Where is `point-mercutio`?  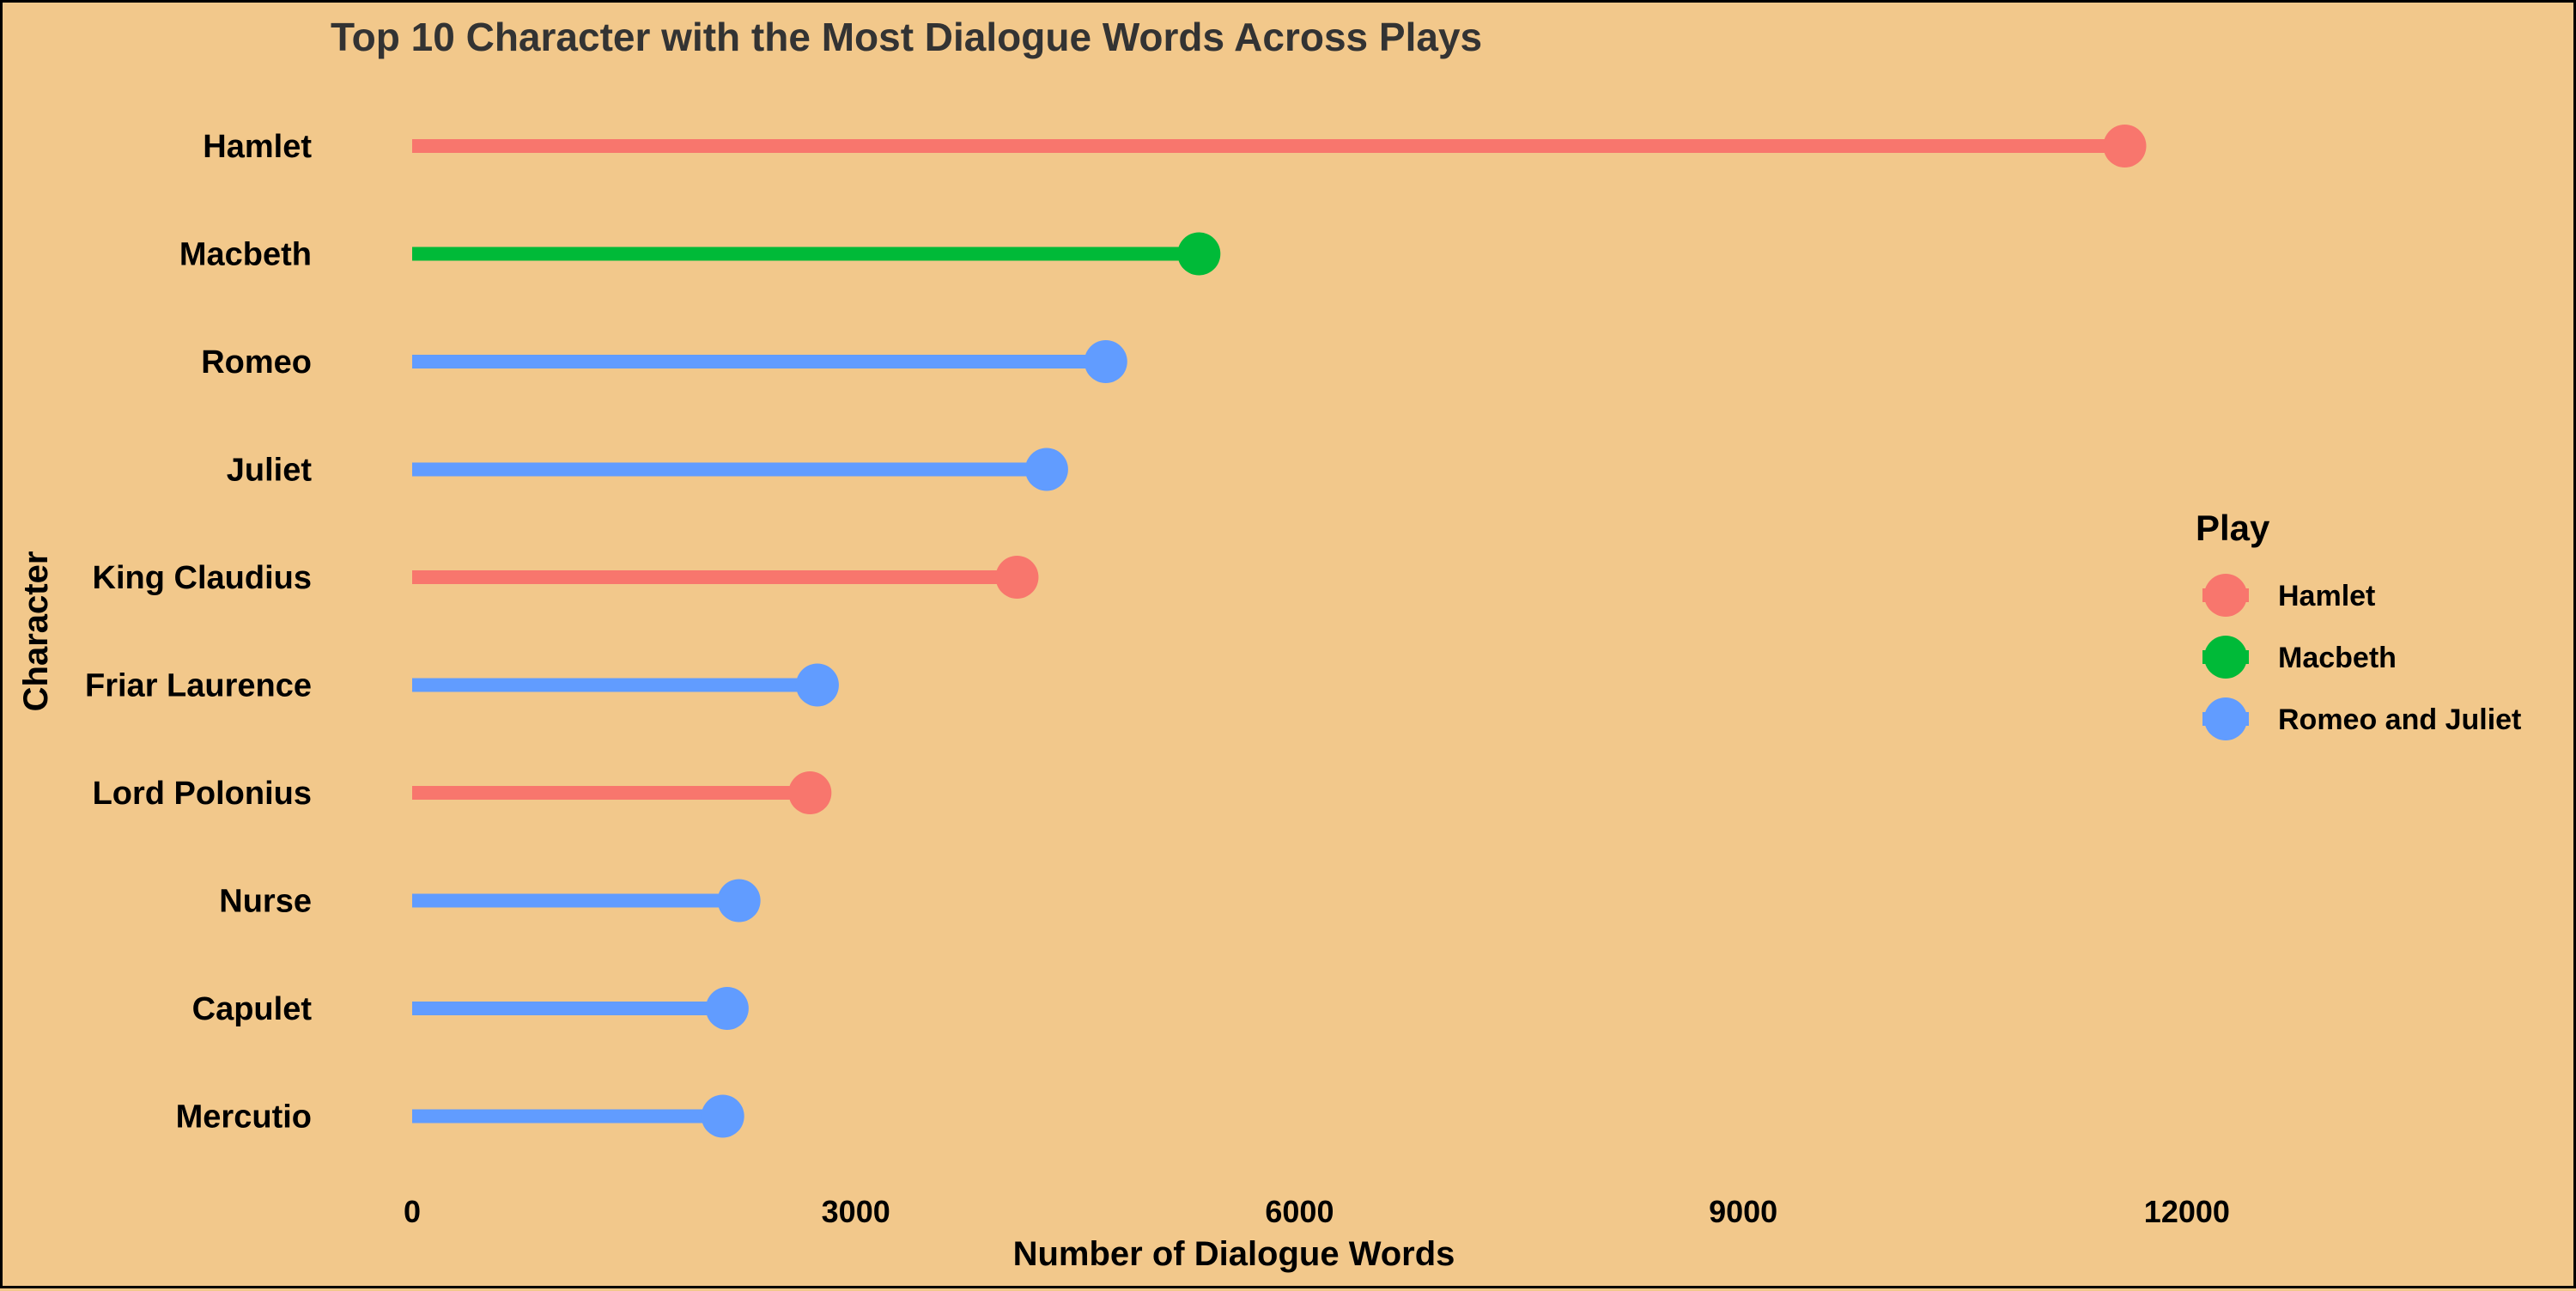 point-mercutio is located at coordinates (722, 1116).